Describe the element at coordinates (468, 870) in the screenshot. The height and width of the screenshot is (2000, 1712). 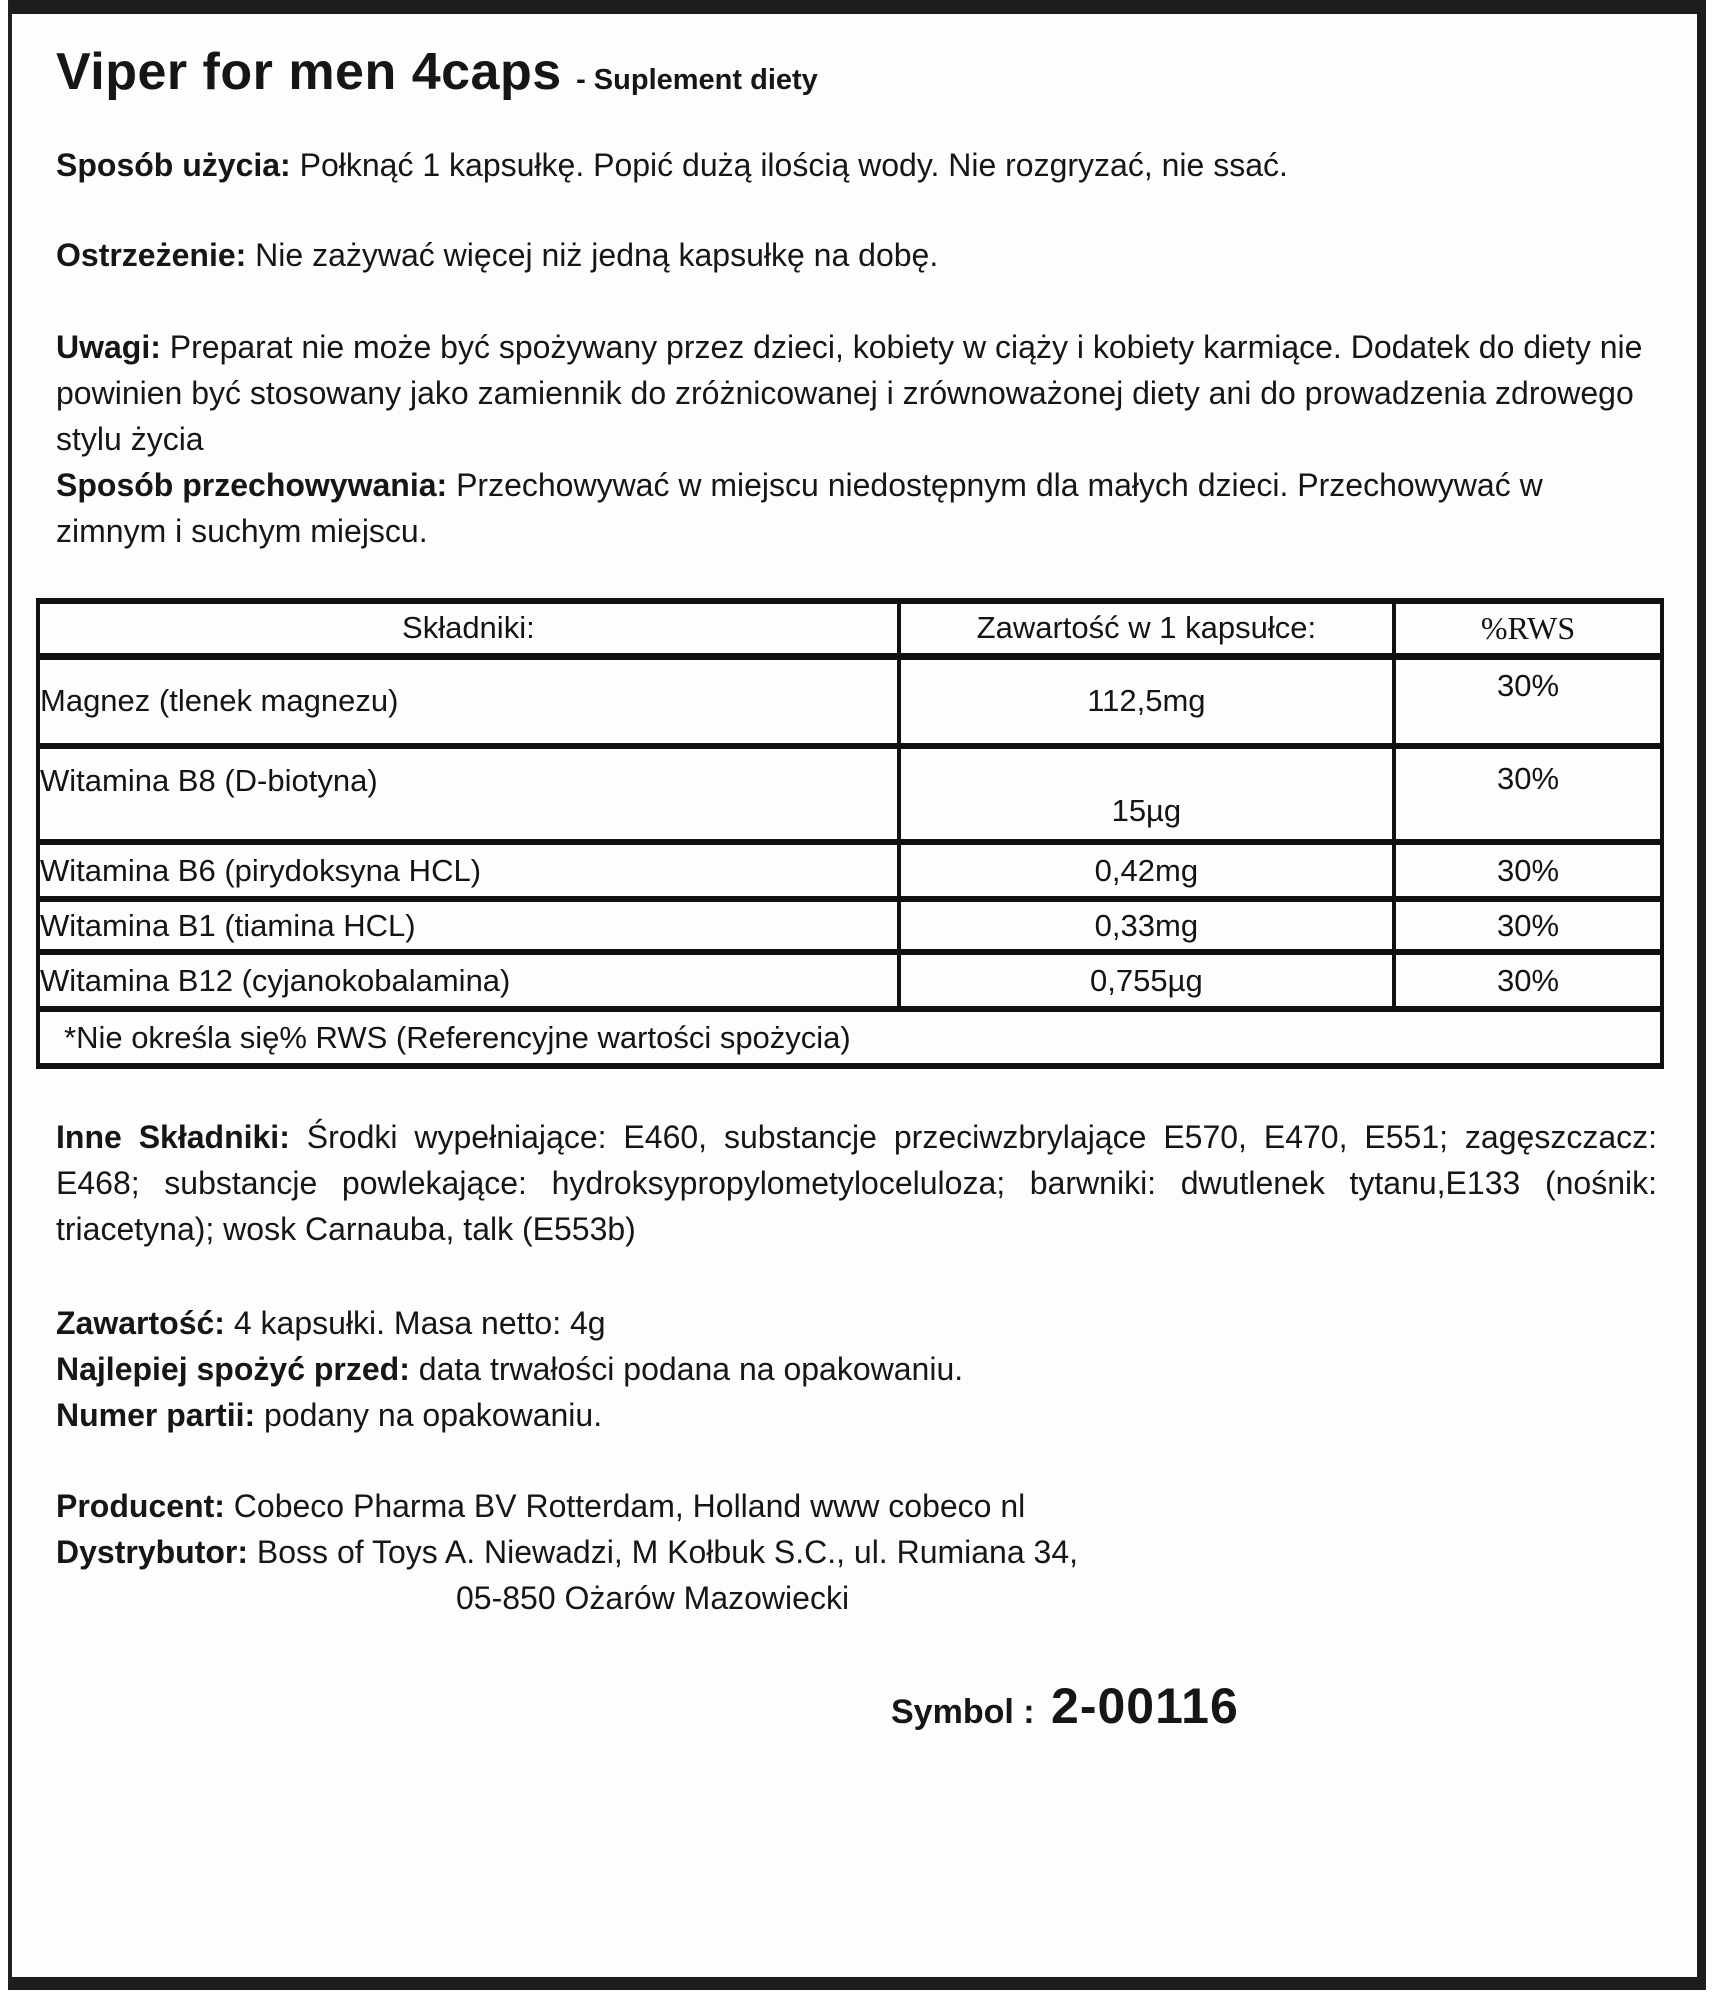
I see `ingredient-name: Witamina B6 (pirydoksyna HCL)` at that location.